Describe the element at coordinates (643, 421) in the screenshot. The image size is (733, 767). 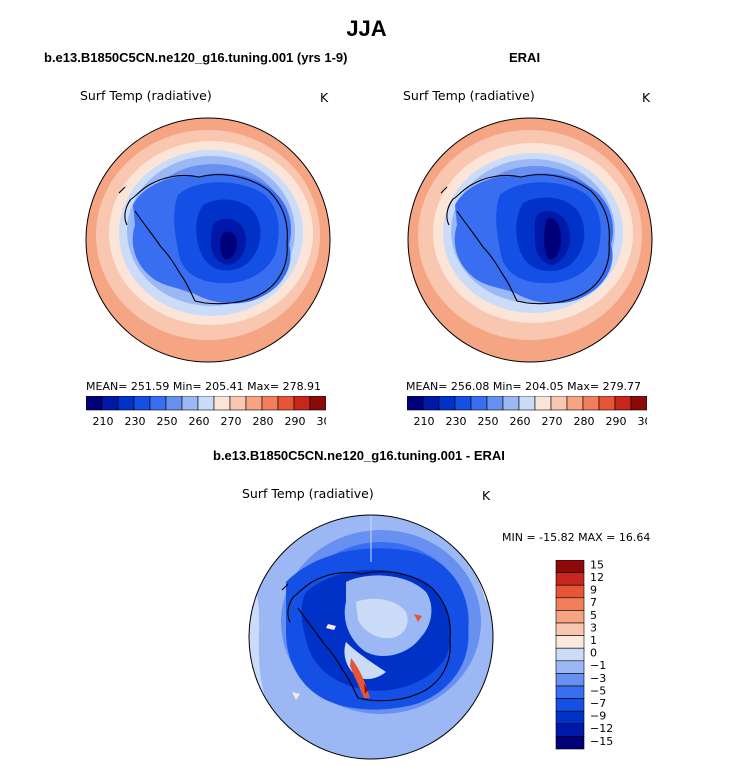
I see `colorbar-erai-tick-label: 300` at that location.